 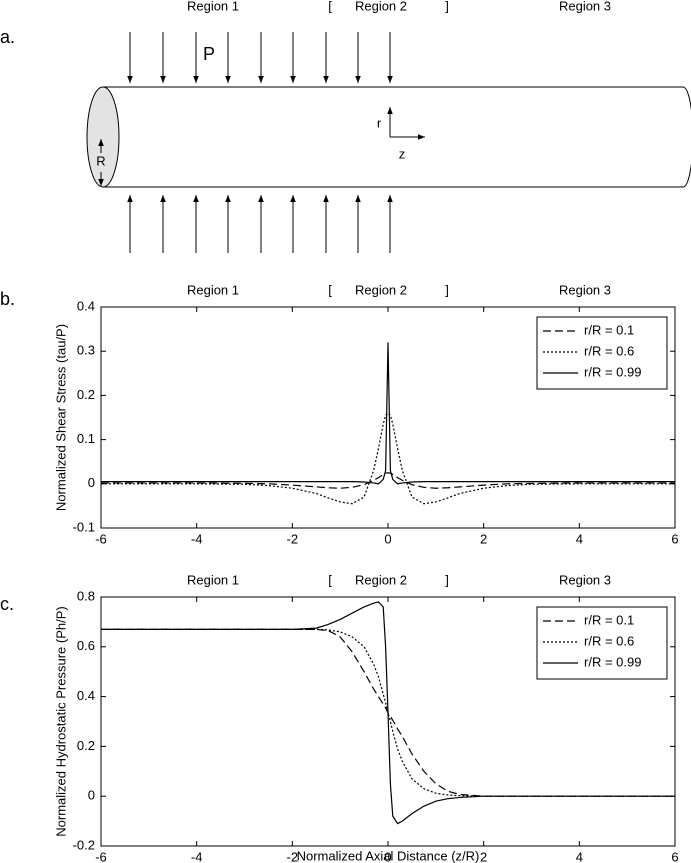 What do you see at coordinates (7, 299) in the screenshot?
I see `panel-label: b.` at bounding box center [7, 299].